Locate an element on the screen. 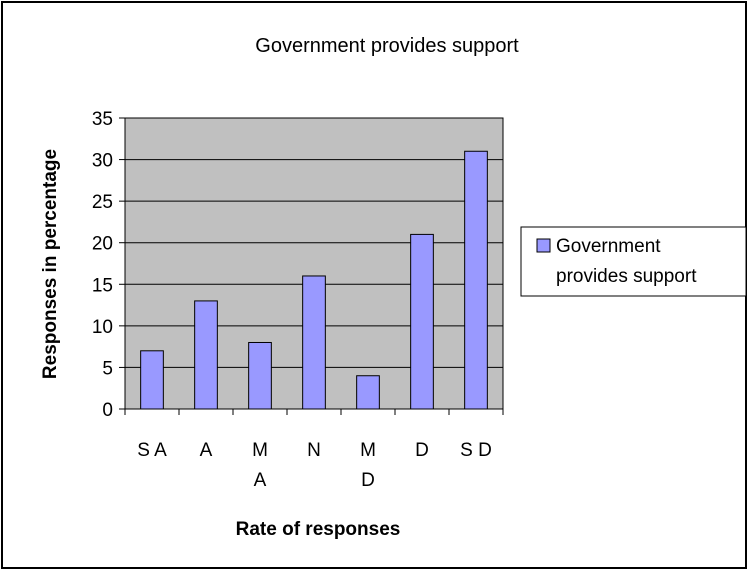 This screenshot has height=575, width=748. bar-n is located at coordinates (314, 342).